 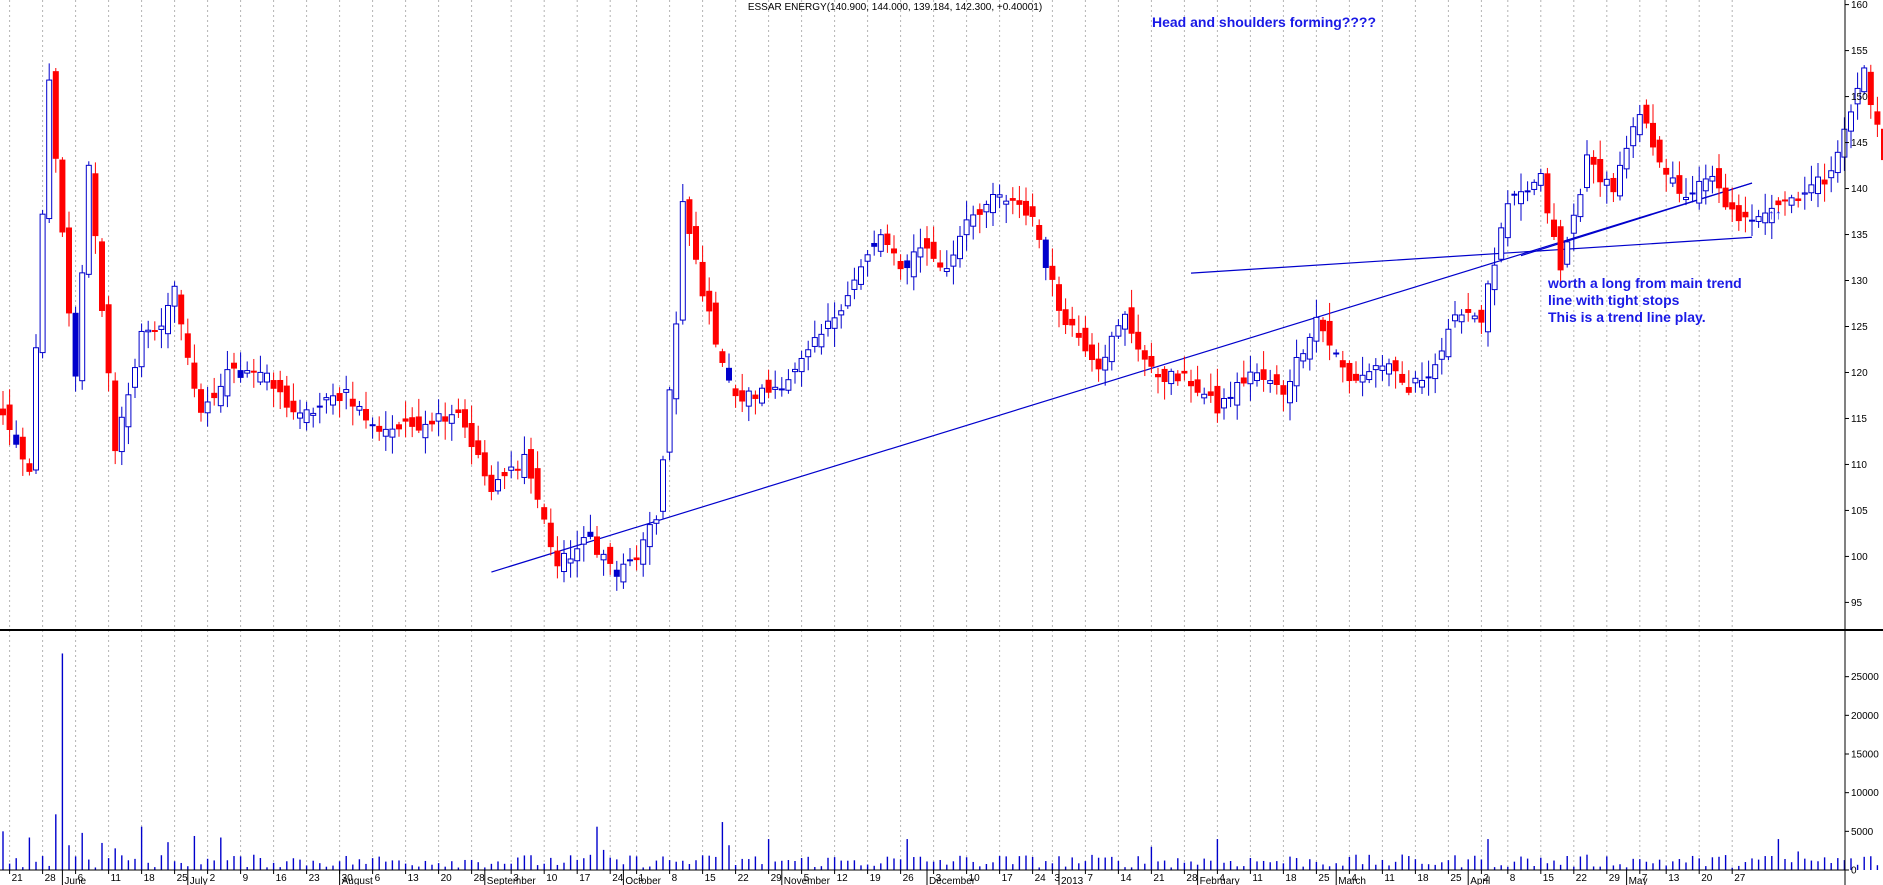 What do you see at coordinates (1549, 878) in the screenshot?
I see `date-tick-label: 15` at bounding box center [1549, 878].